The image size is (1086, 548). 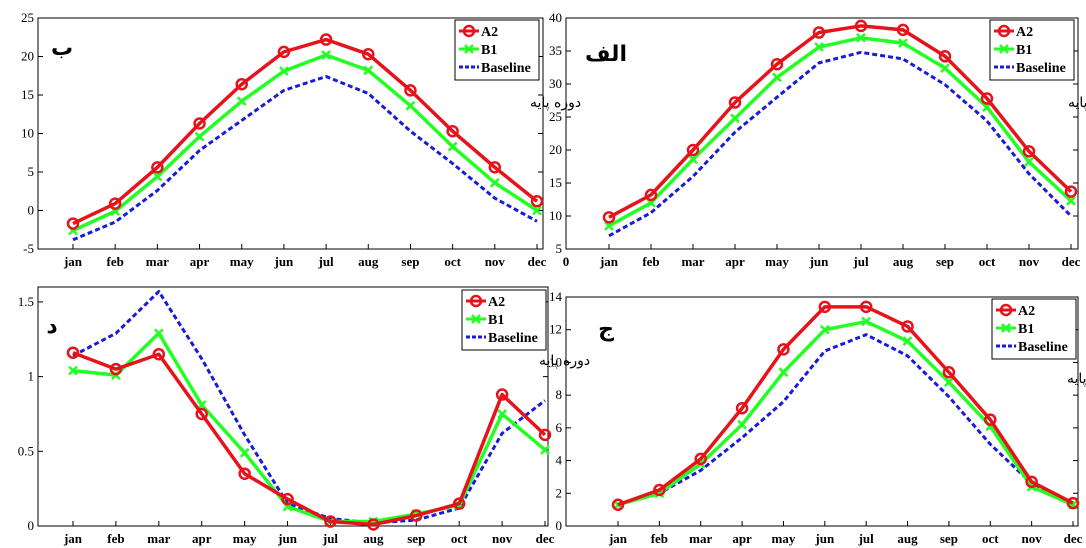 What do you see at coordinates (496, 302) in the screenshot?
I see `legend-label-a2: A2` at bounding box center [496, 302].